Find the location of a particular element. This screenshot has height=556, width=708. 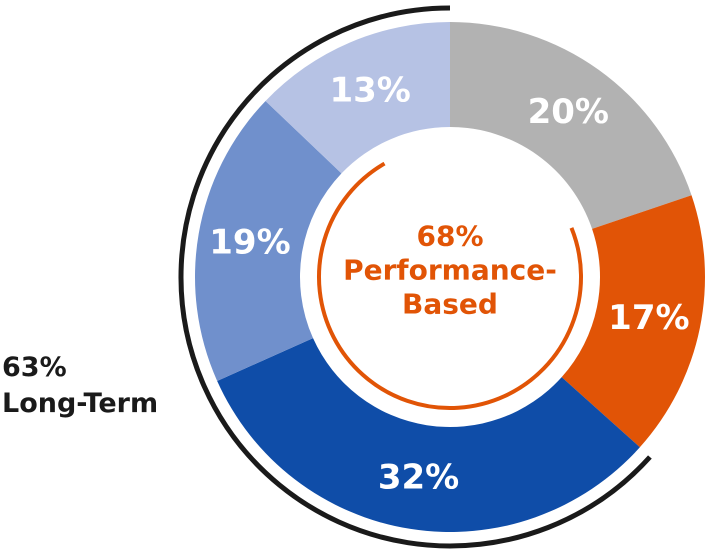

slice-label-1: 20% is located at coordinates (568, 112).